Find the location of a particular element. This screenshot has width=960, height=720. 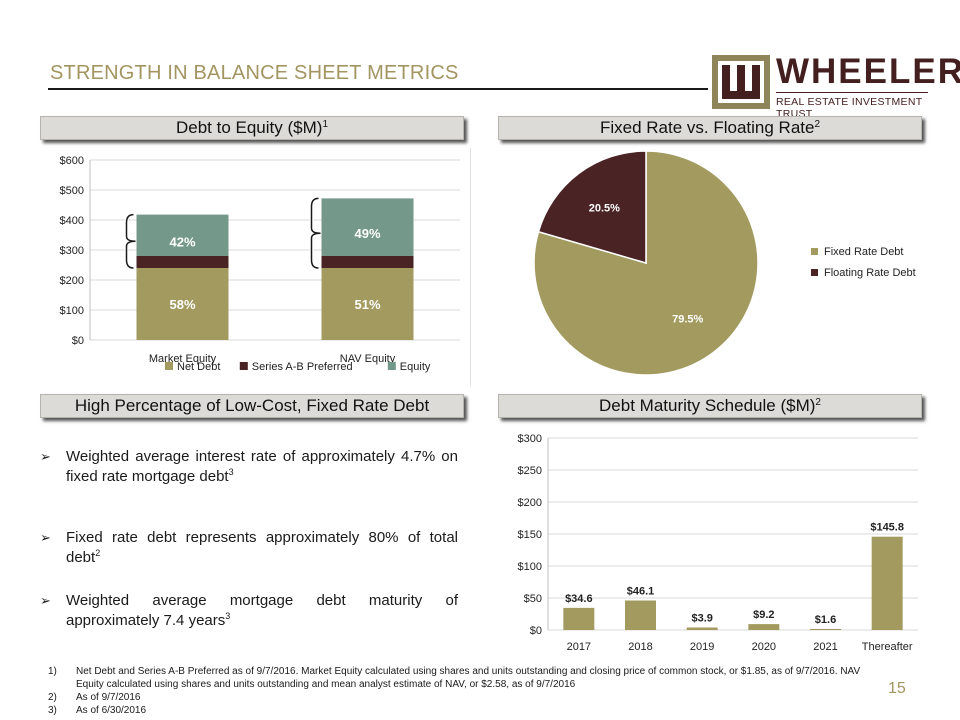

data-label: $9.2 is located at coordinates (763, 615).